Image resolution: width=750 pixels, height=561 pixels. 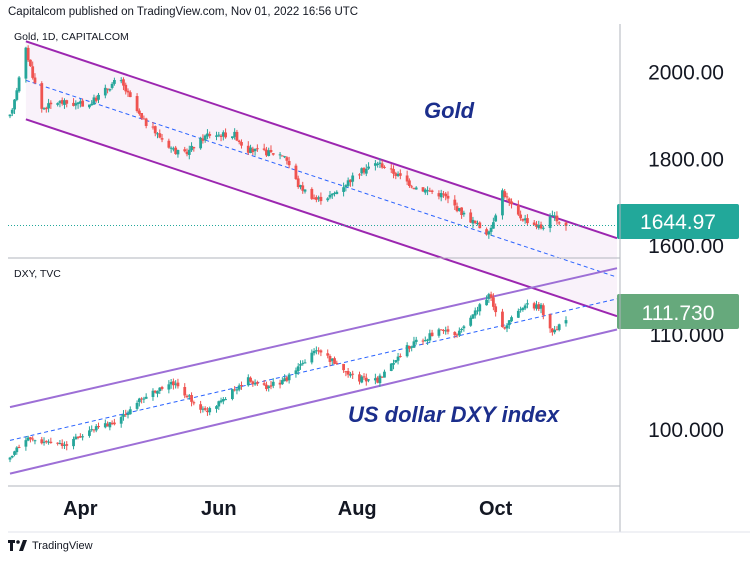 What do you see at coordinates (686, 383) in the screenshot?
I see `dxy-price-axis: 100.000 110.000` at bounding box center [686, 383].